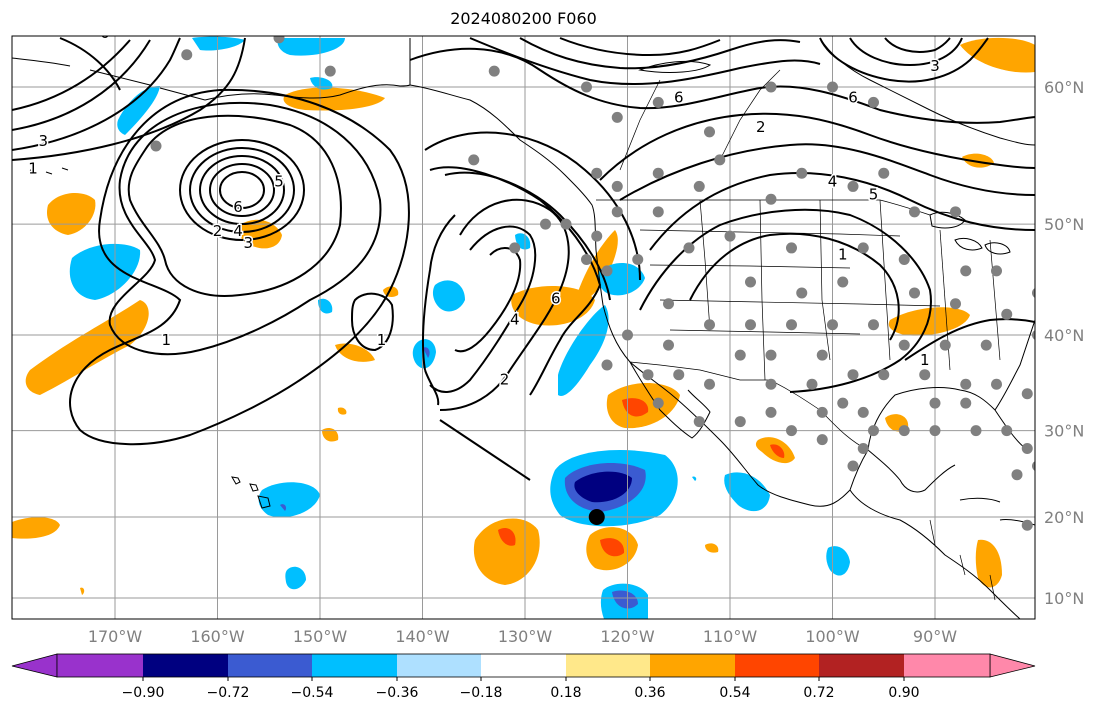  What do you see at coordinates (1064, 87) in the screenshot?
I see `latitude-label: 60°N` at bounding box center [1064, 87].